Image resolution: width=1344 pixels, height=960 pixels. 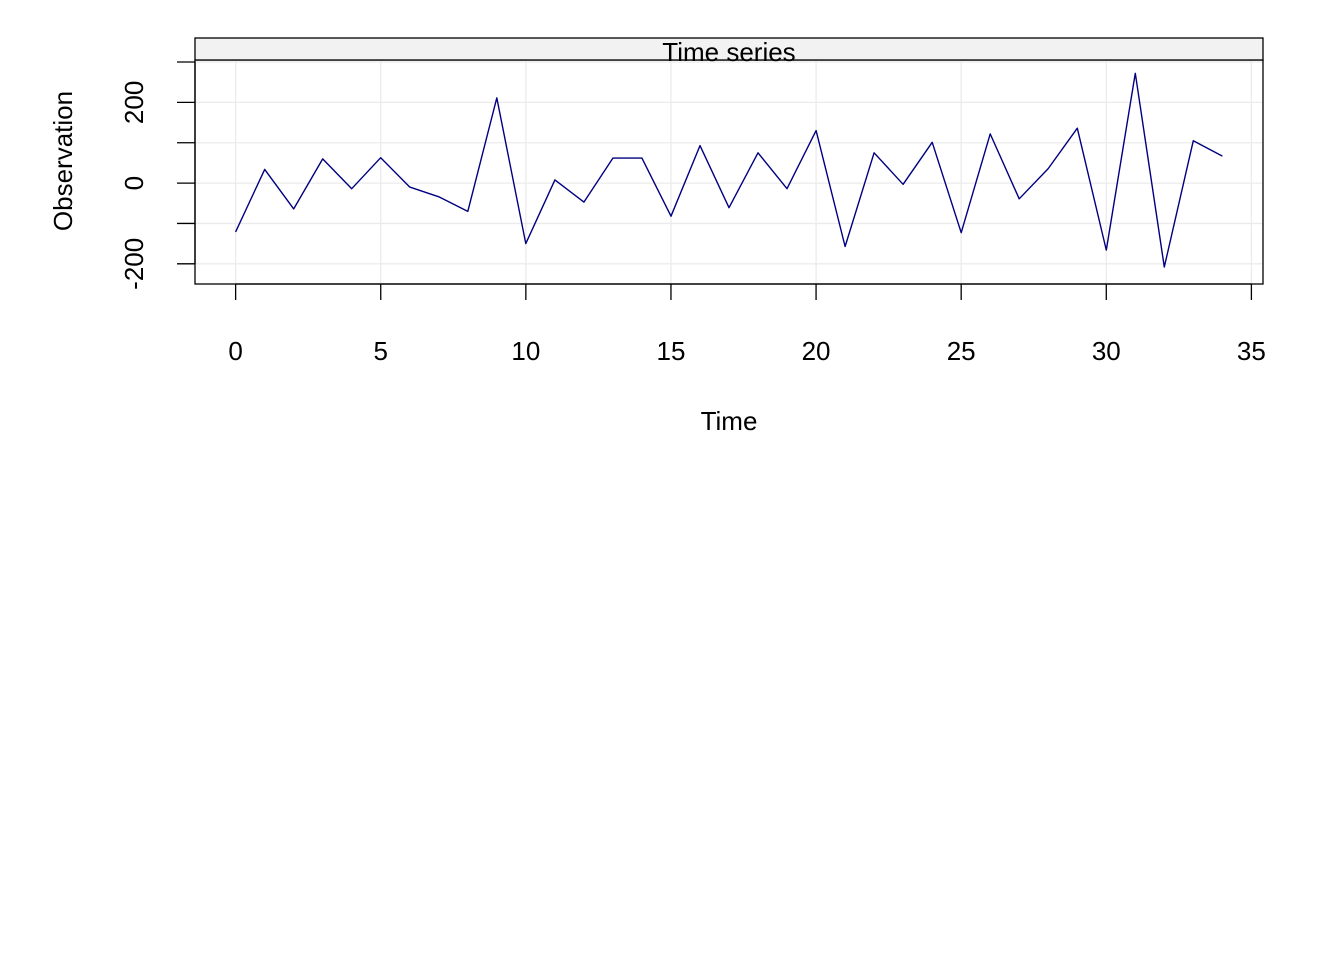 I want to click on x-tick-label: 35, so click(x=1251, y=351).